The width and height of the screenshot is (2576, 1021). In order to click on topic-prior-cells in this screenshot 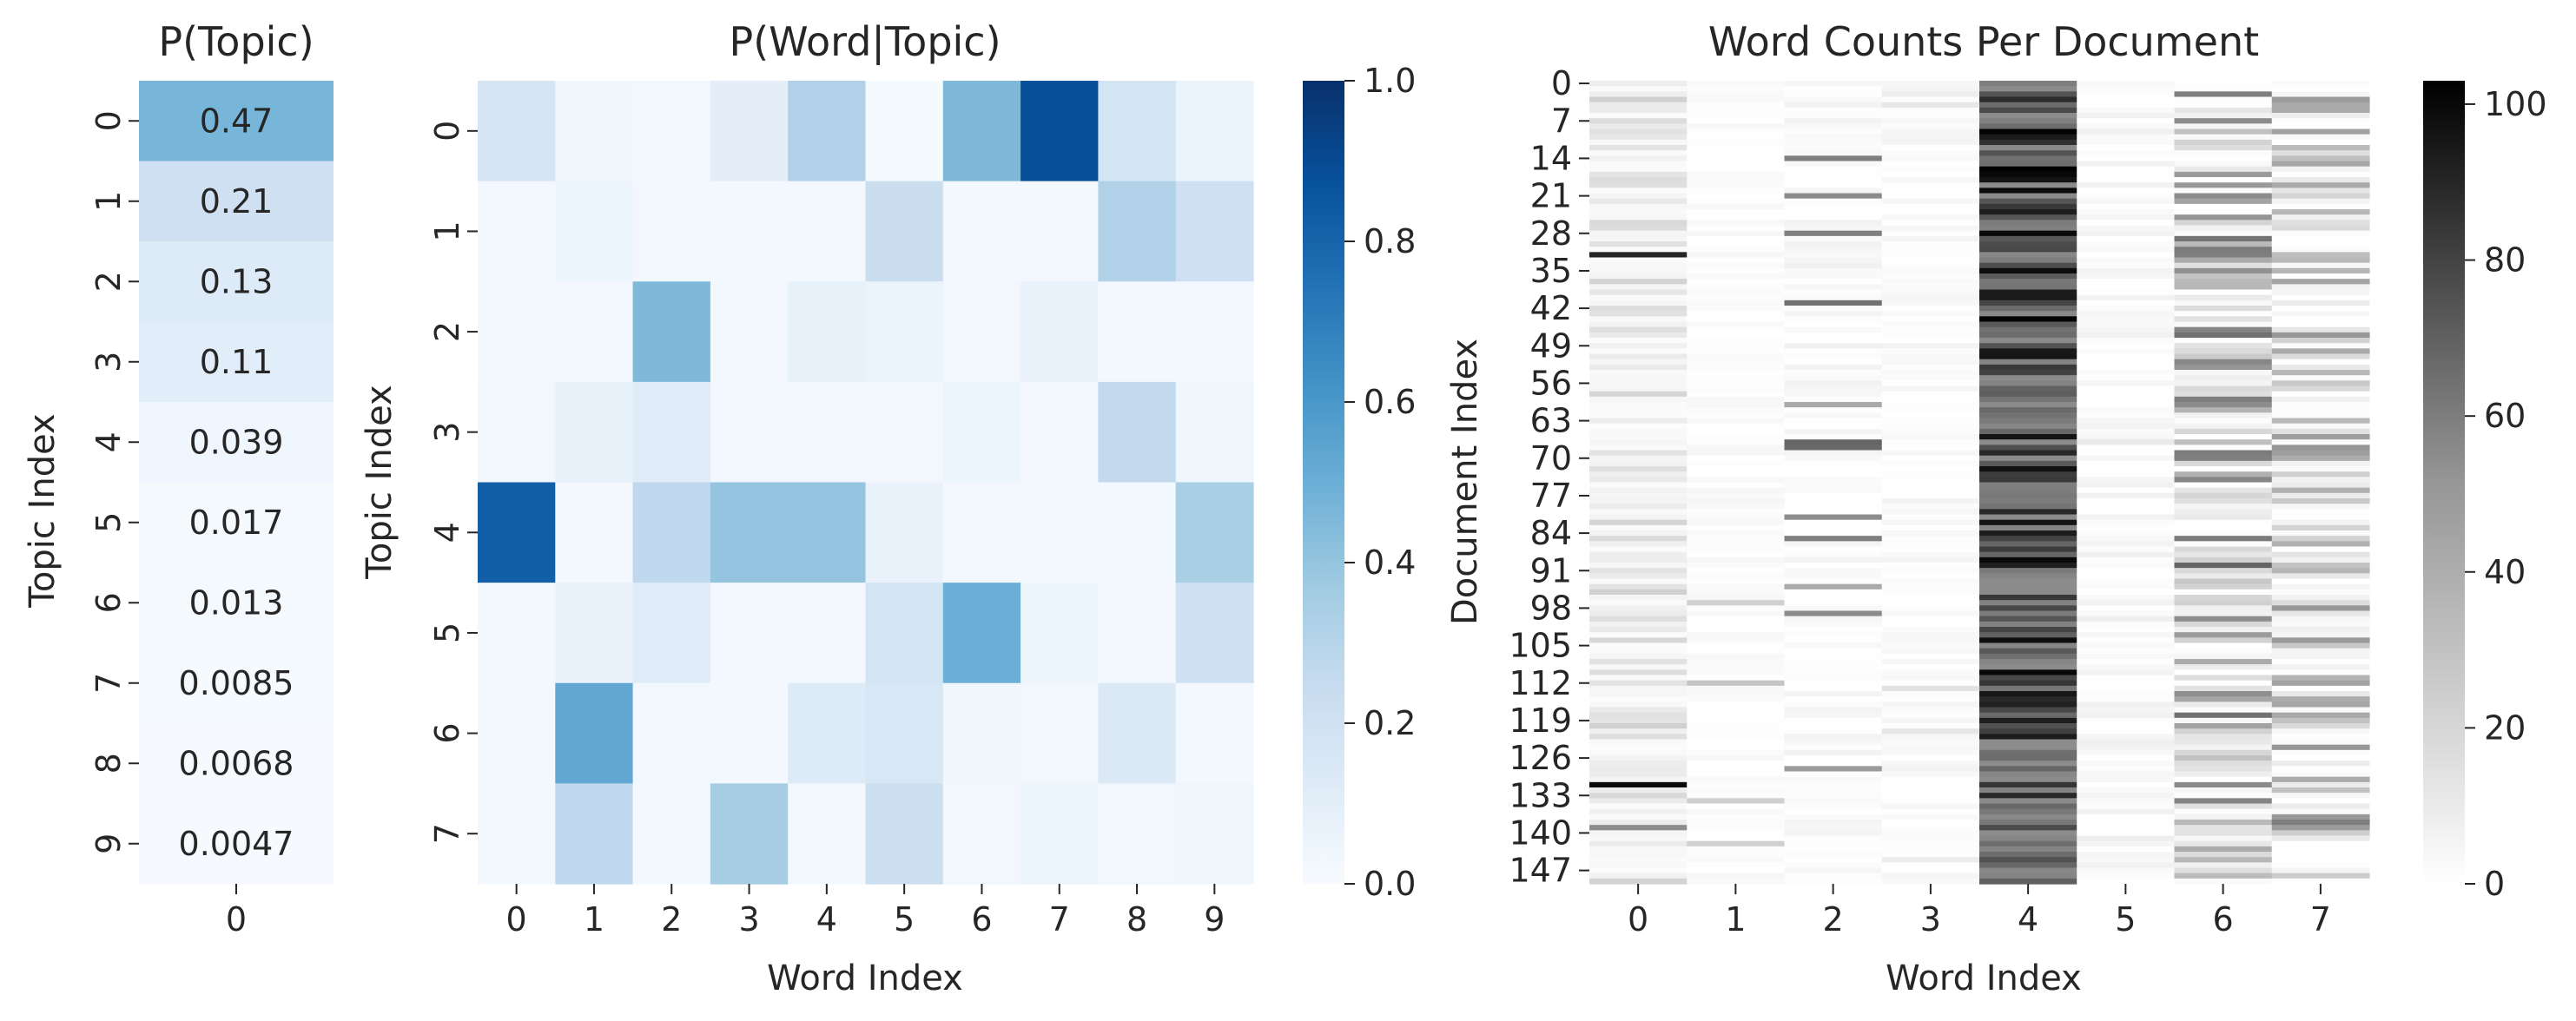, I will do `click(237, 483)`.